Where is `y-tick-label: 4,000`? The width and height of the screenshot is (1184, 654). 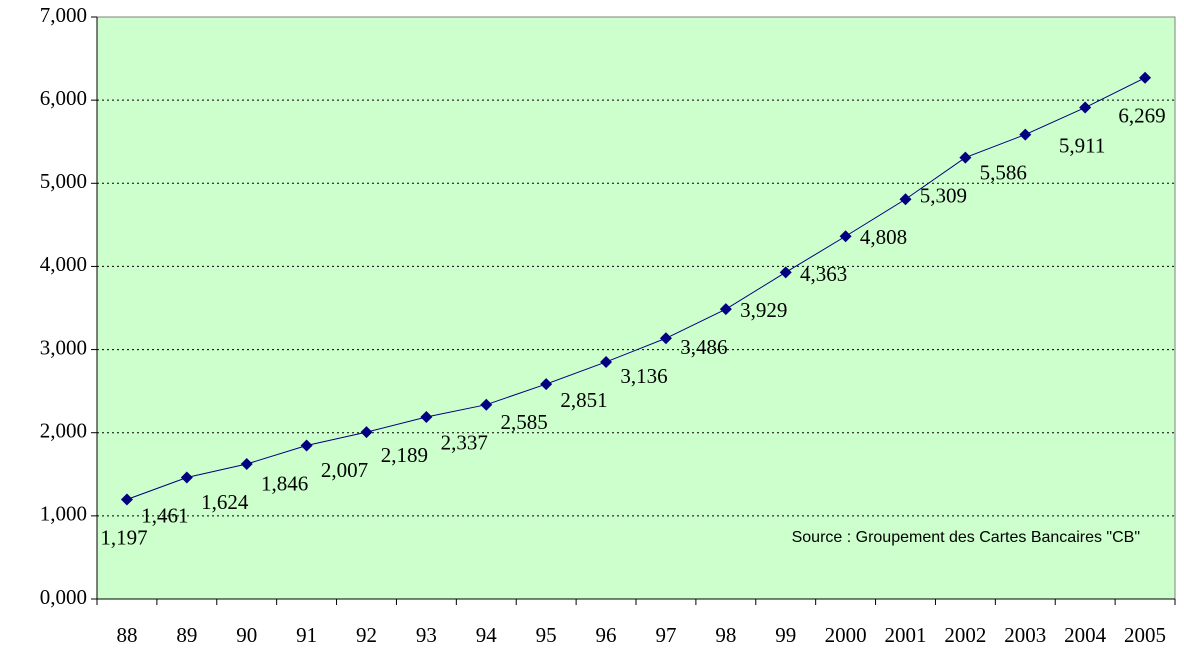
y-tick-label: 4,000 is located at coordinates (63, 264).